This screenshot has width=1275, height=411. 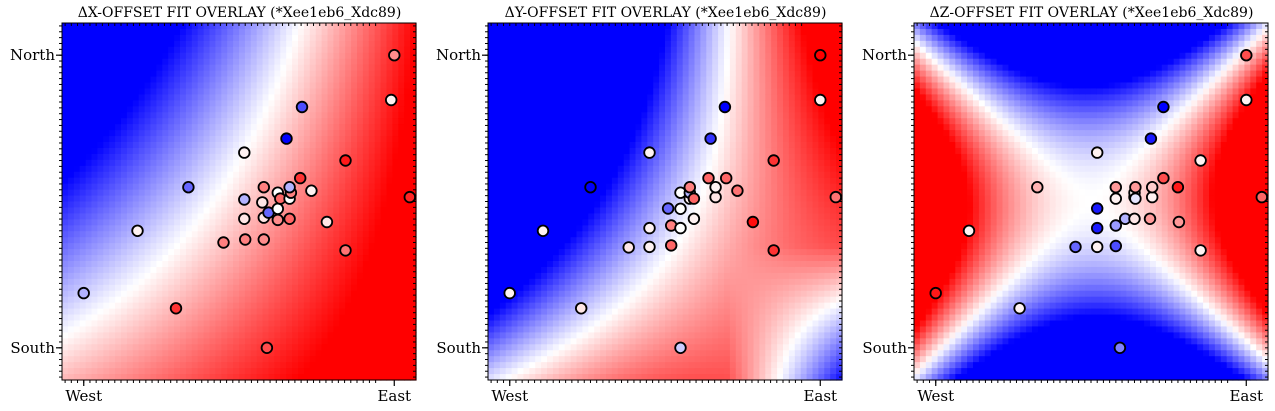 What do you see at coordinates (666, 13) in the screenshot?
I see `panel-title: ΔY-OFFSET FIT OVERLAY (*Xee1eb6_Xdc89)` at bounding box center [666, 13].